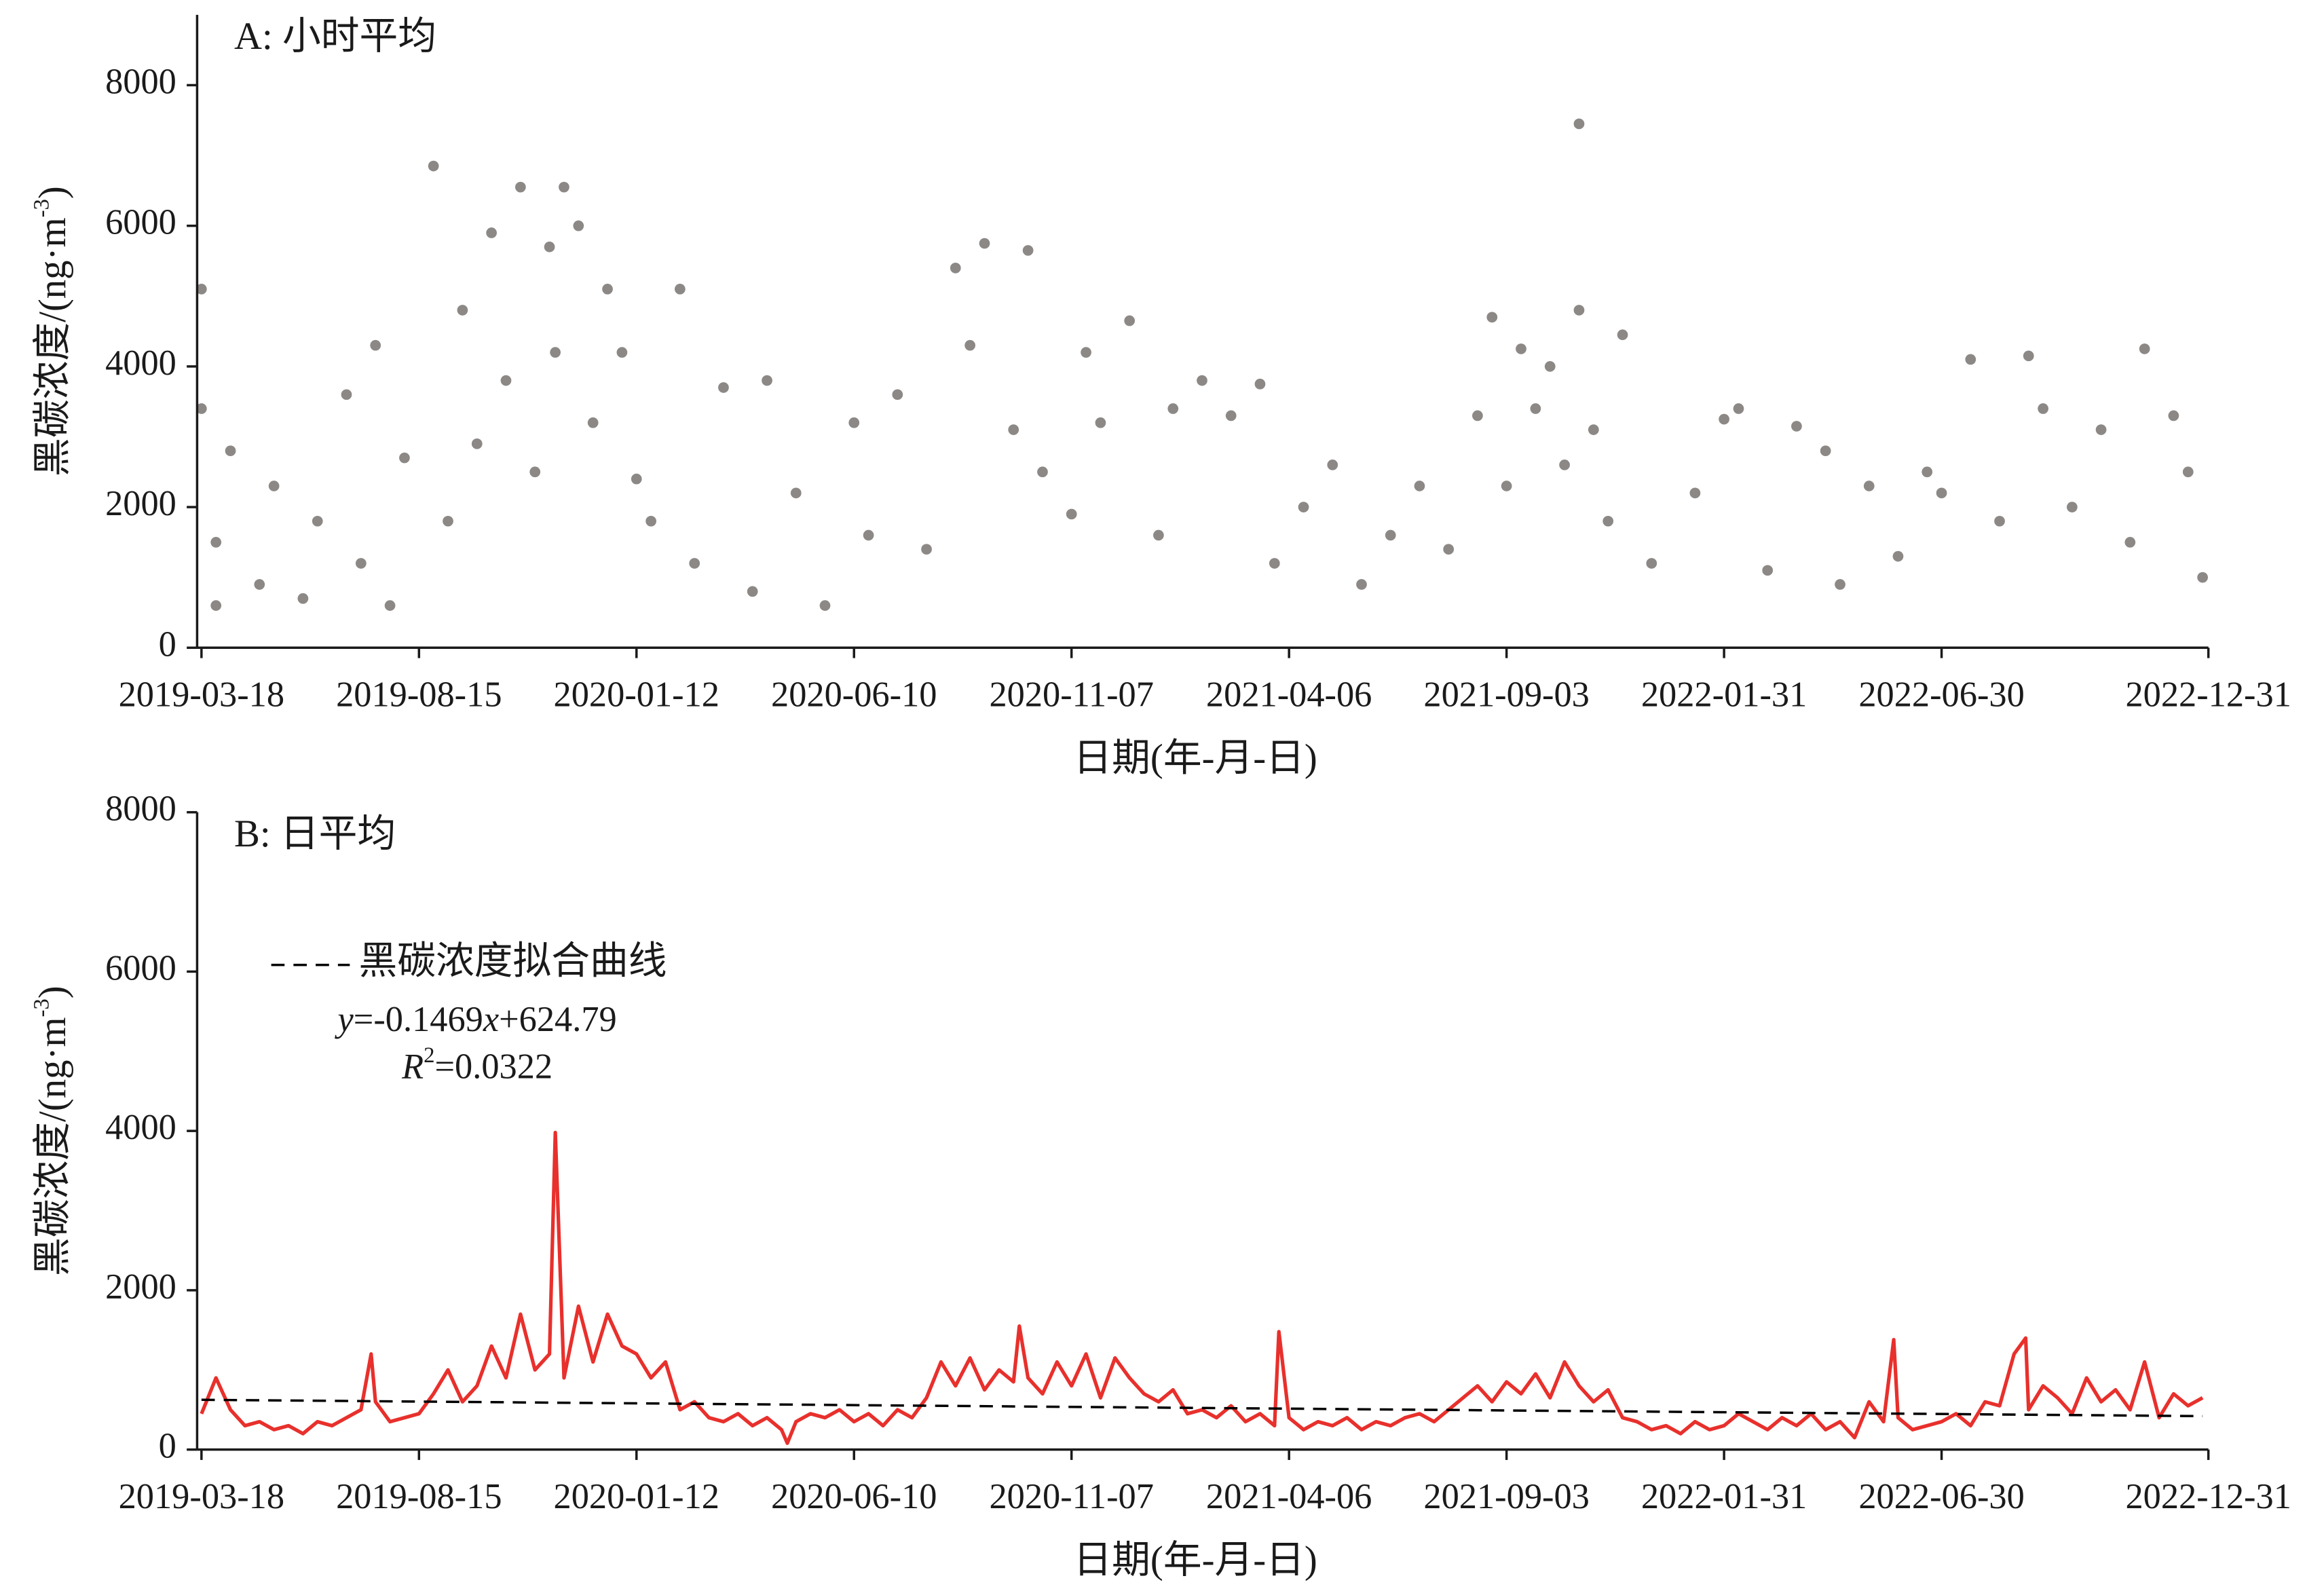 The width and height of the screenshot is (2324, 1591). Describe the element at coordinates (335, 36) in the screenshot. I see `panel-title: A: 小时平均` at that location.